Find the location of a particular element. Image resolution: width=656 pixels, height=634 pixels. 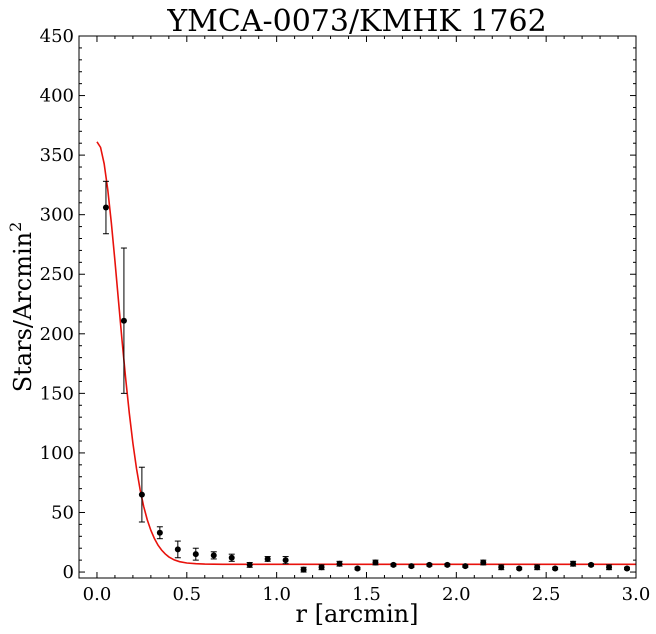

y-tick-label: 450 is located at coordinates (57, 36).